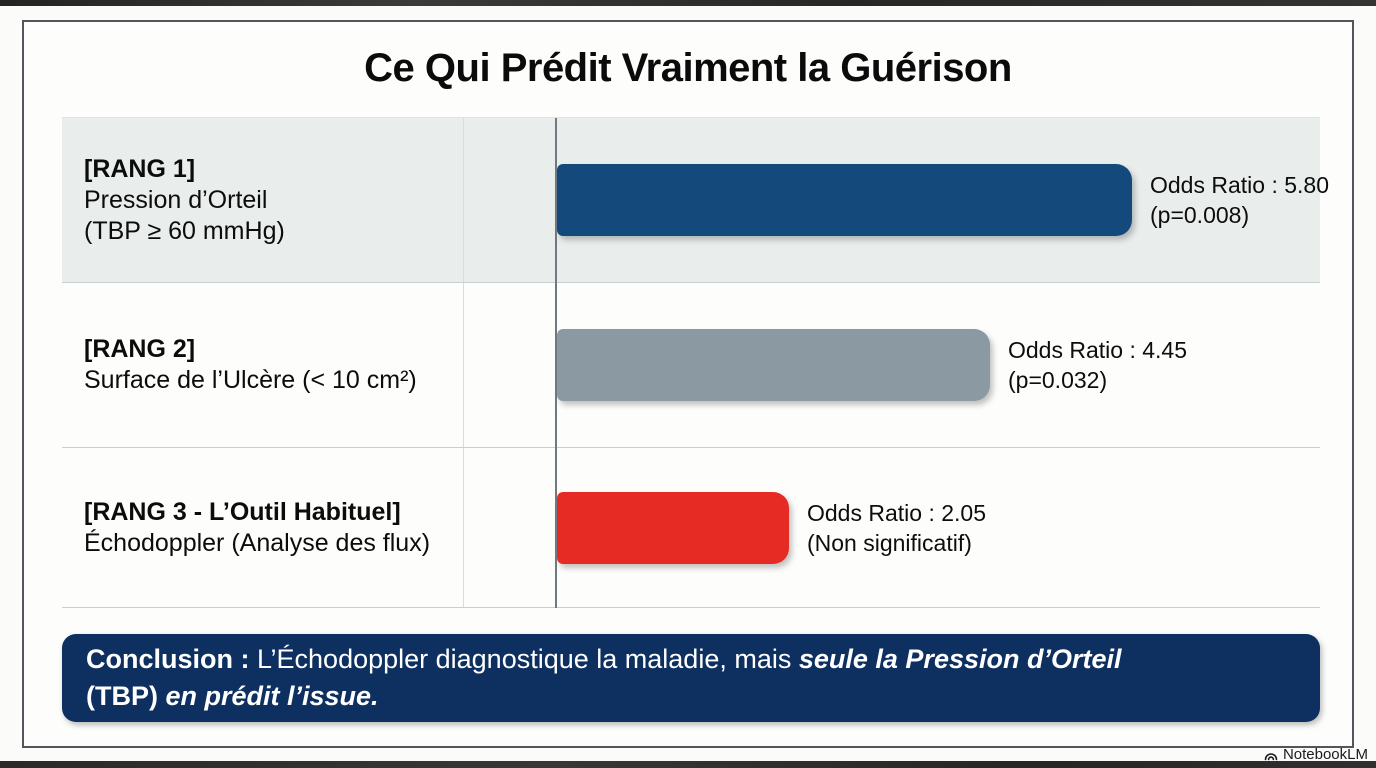  I want to click on watermark-label: NotebookLM, so click(1325, 754).